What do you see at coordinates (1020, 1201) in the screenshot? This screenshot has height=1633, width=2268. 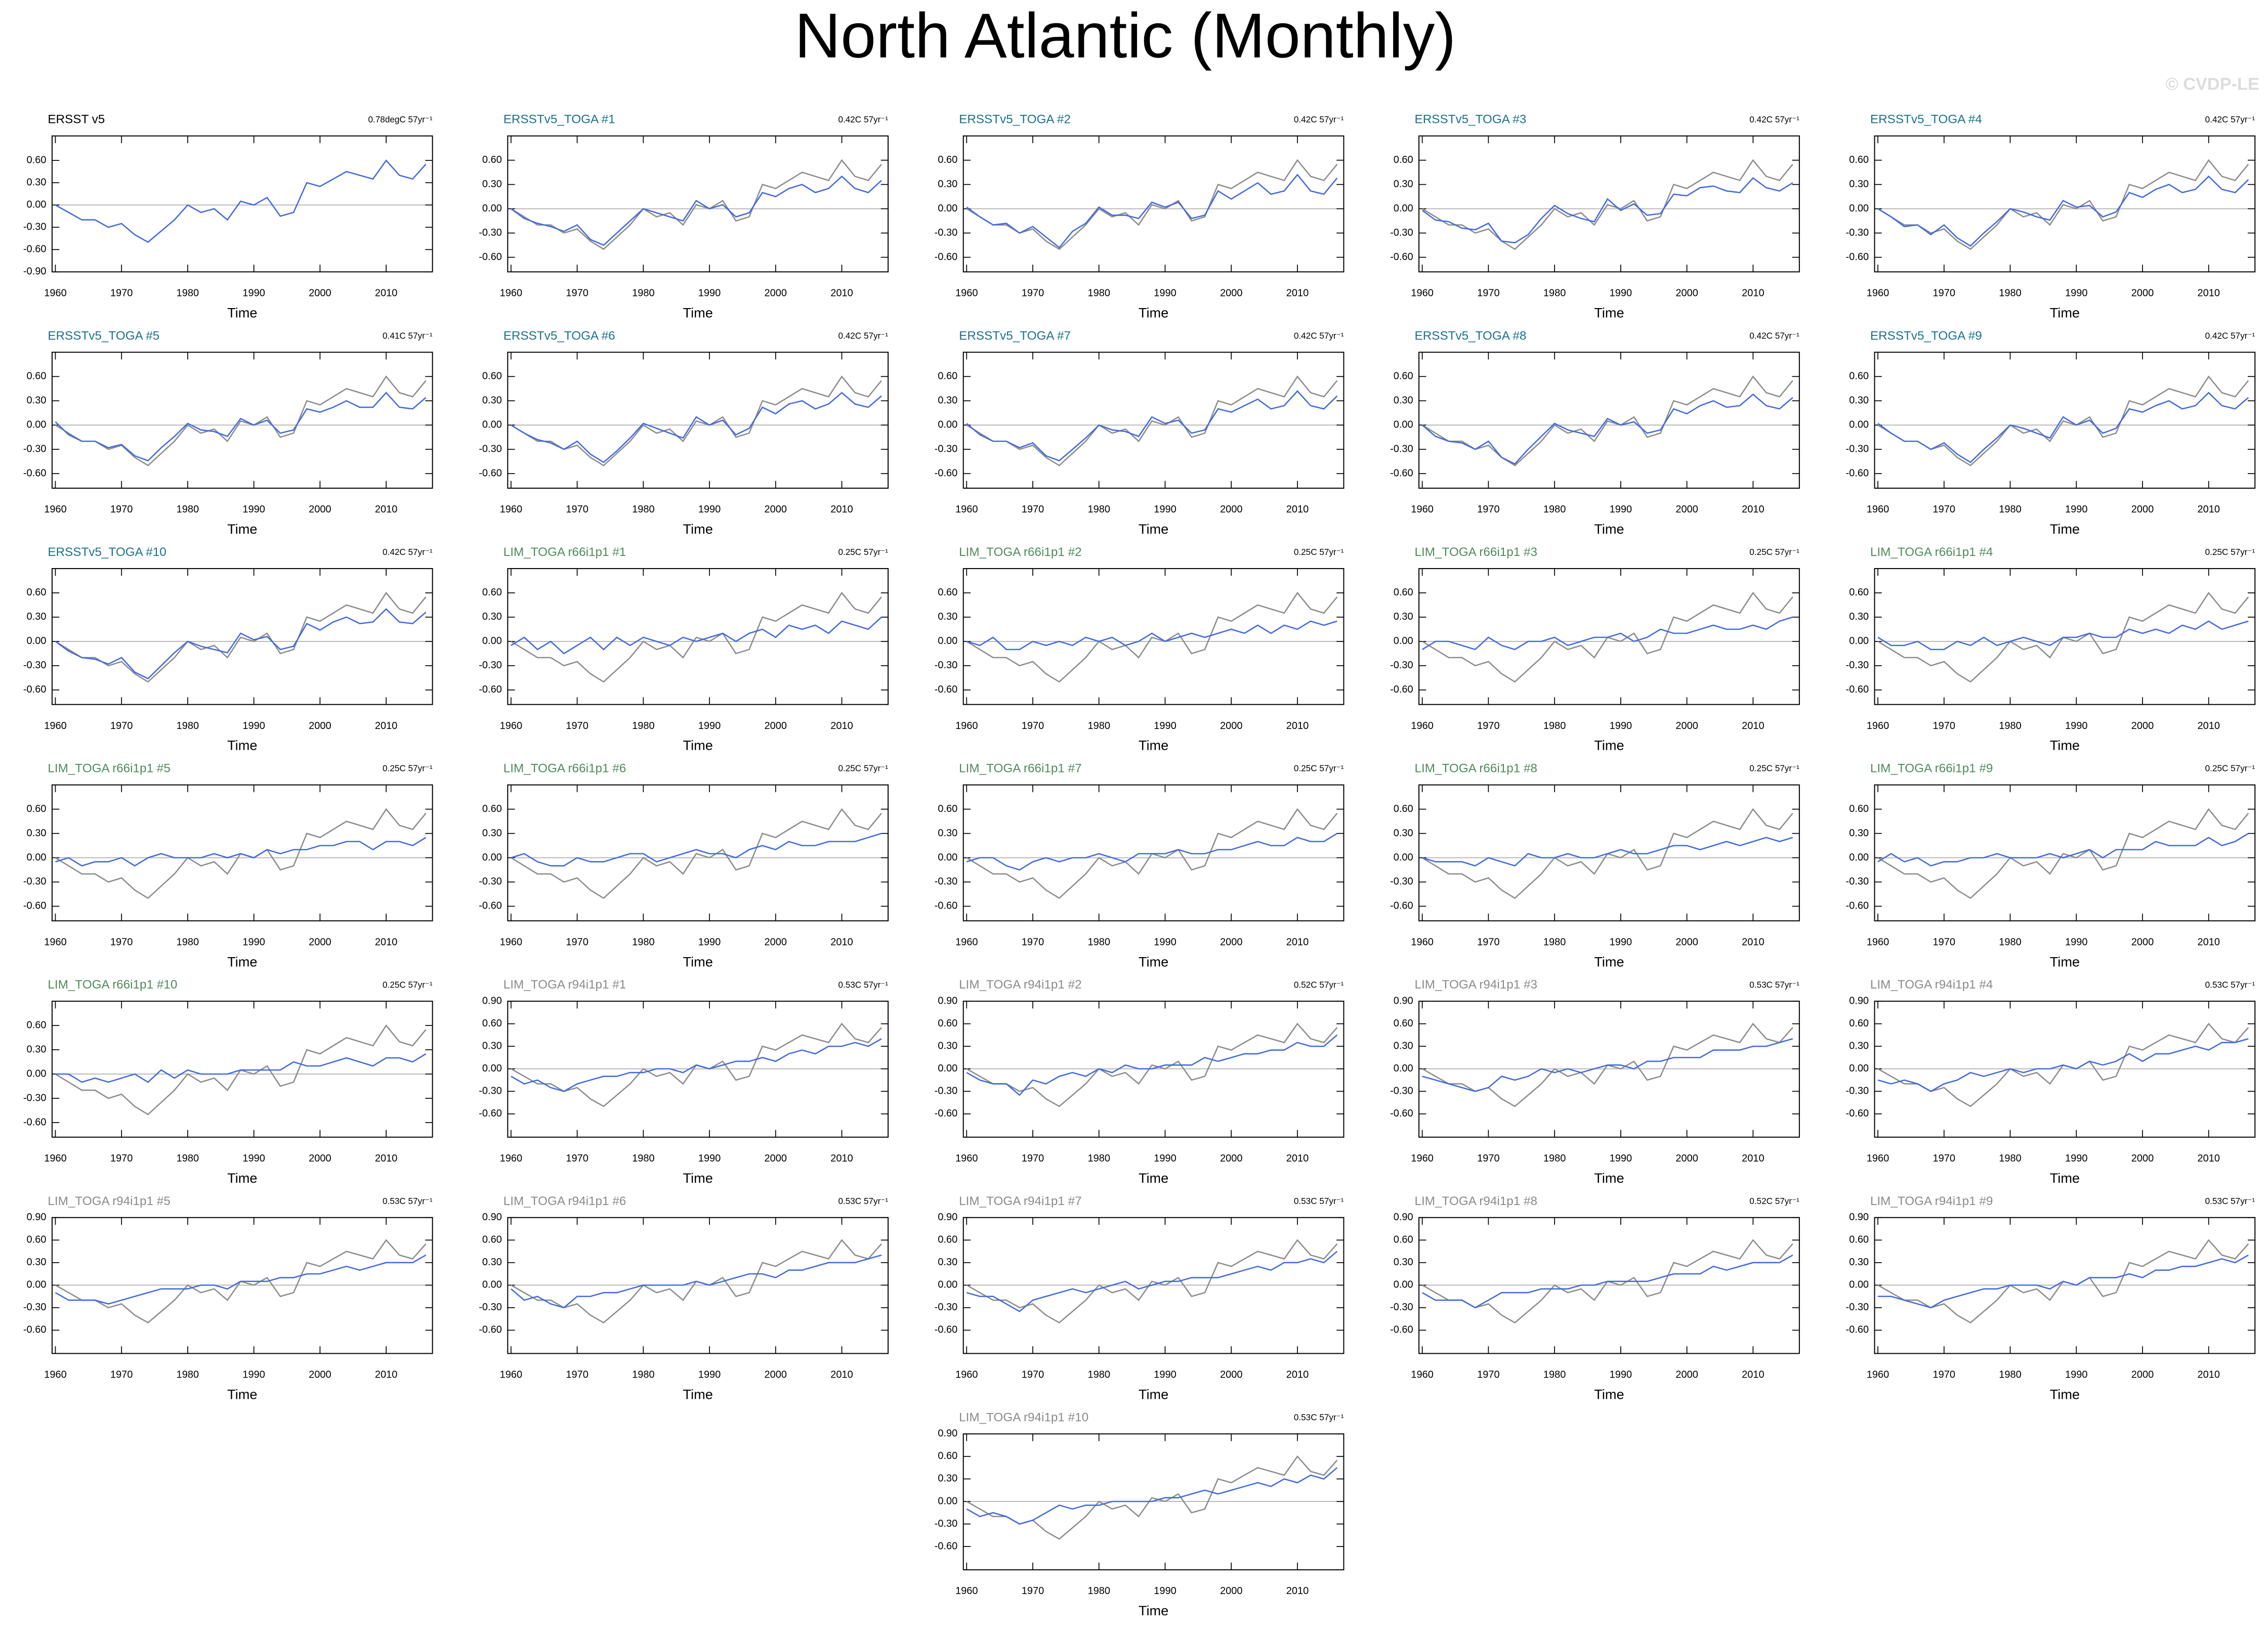 I see `panel-title: LIM_TOGA r94i1p1 #7` at bounding box center [1020, 1201].